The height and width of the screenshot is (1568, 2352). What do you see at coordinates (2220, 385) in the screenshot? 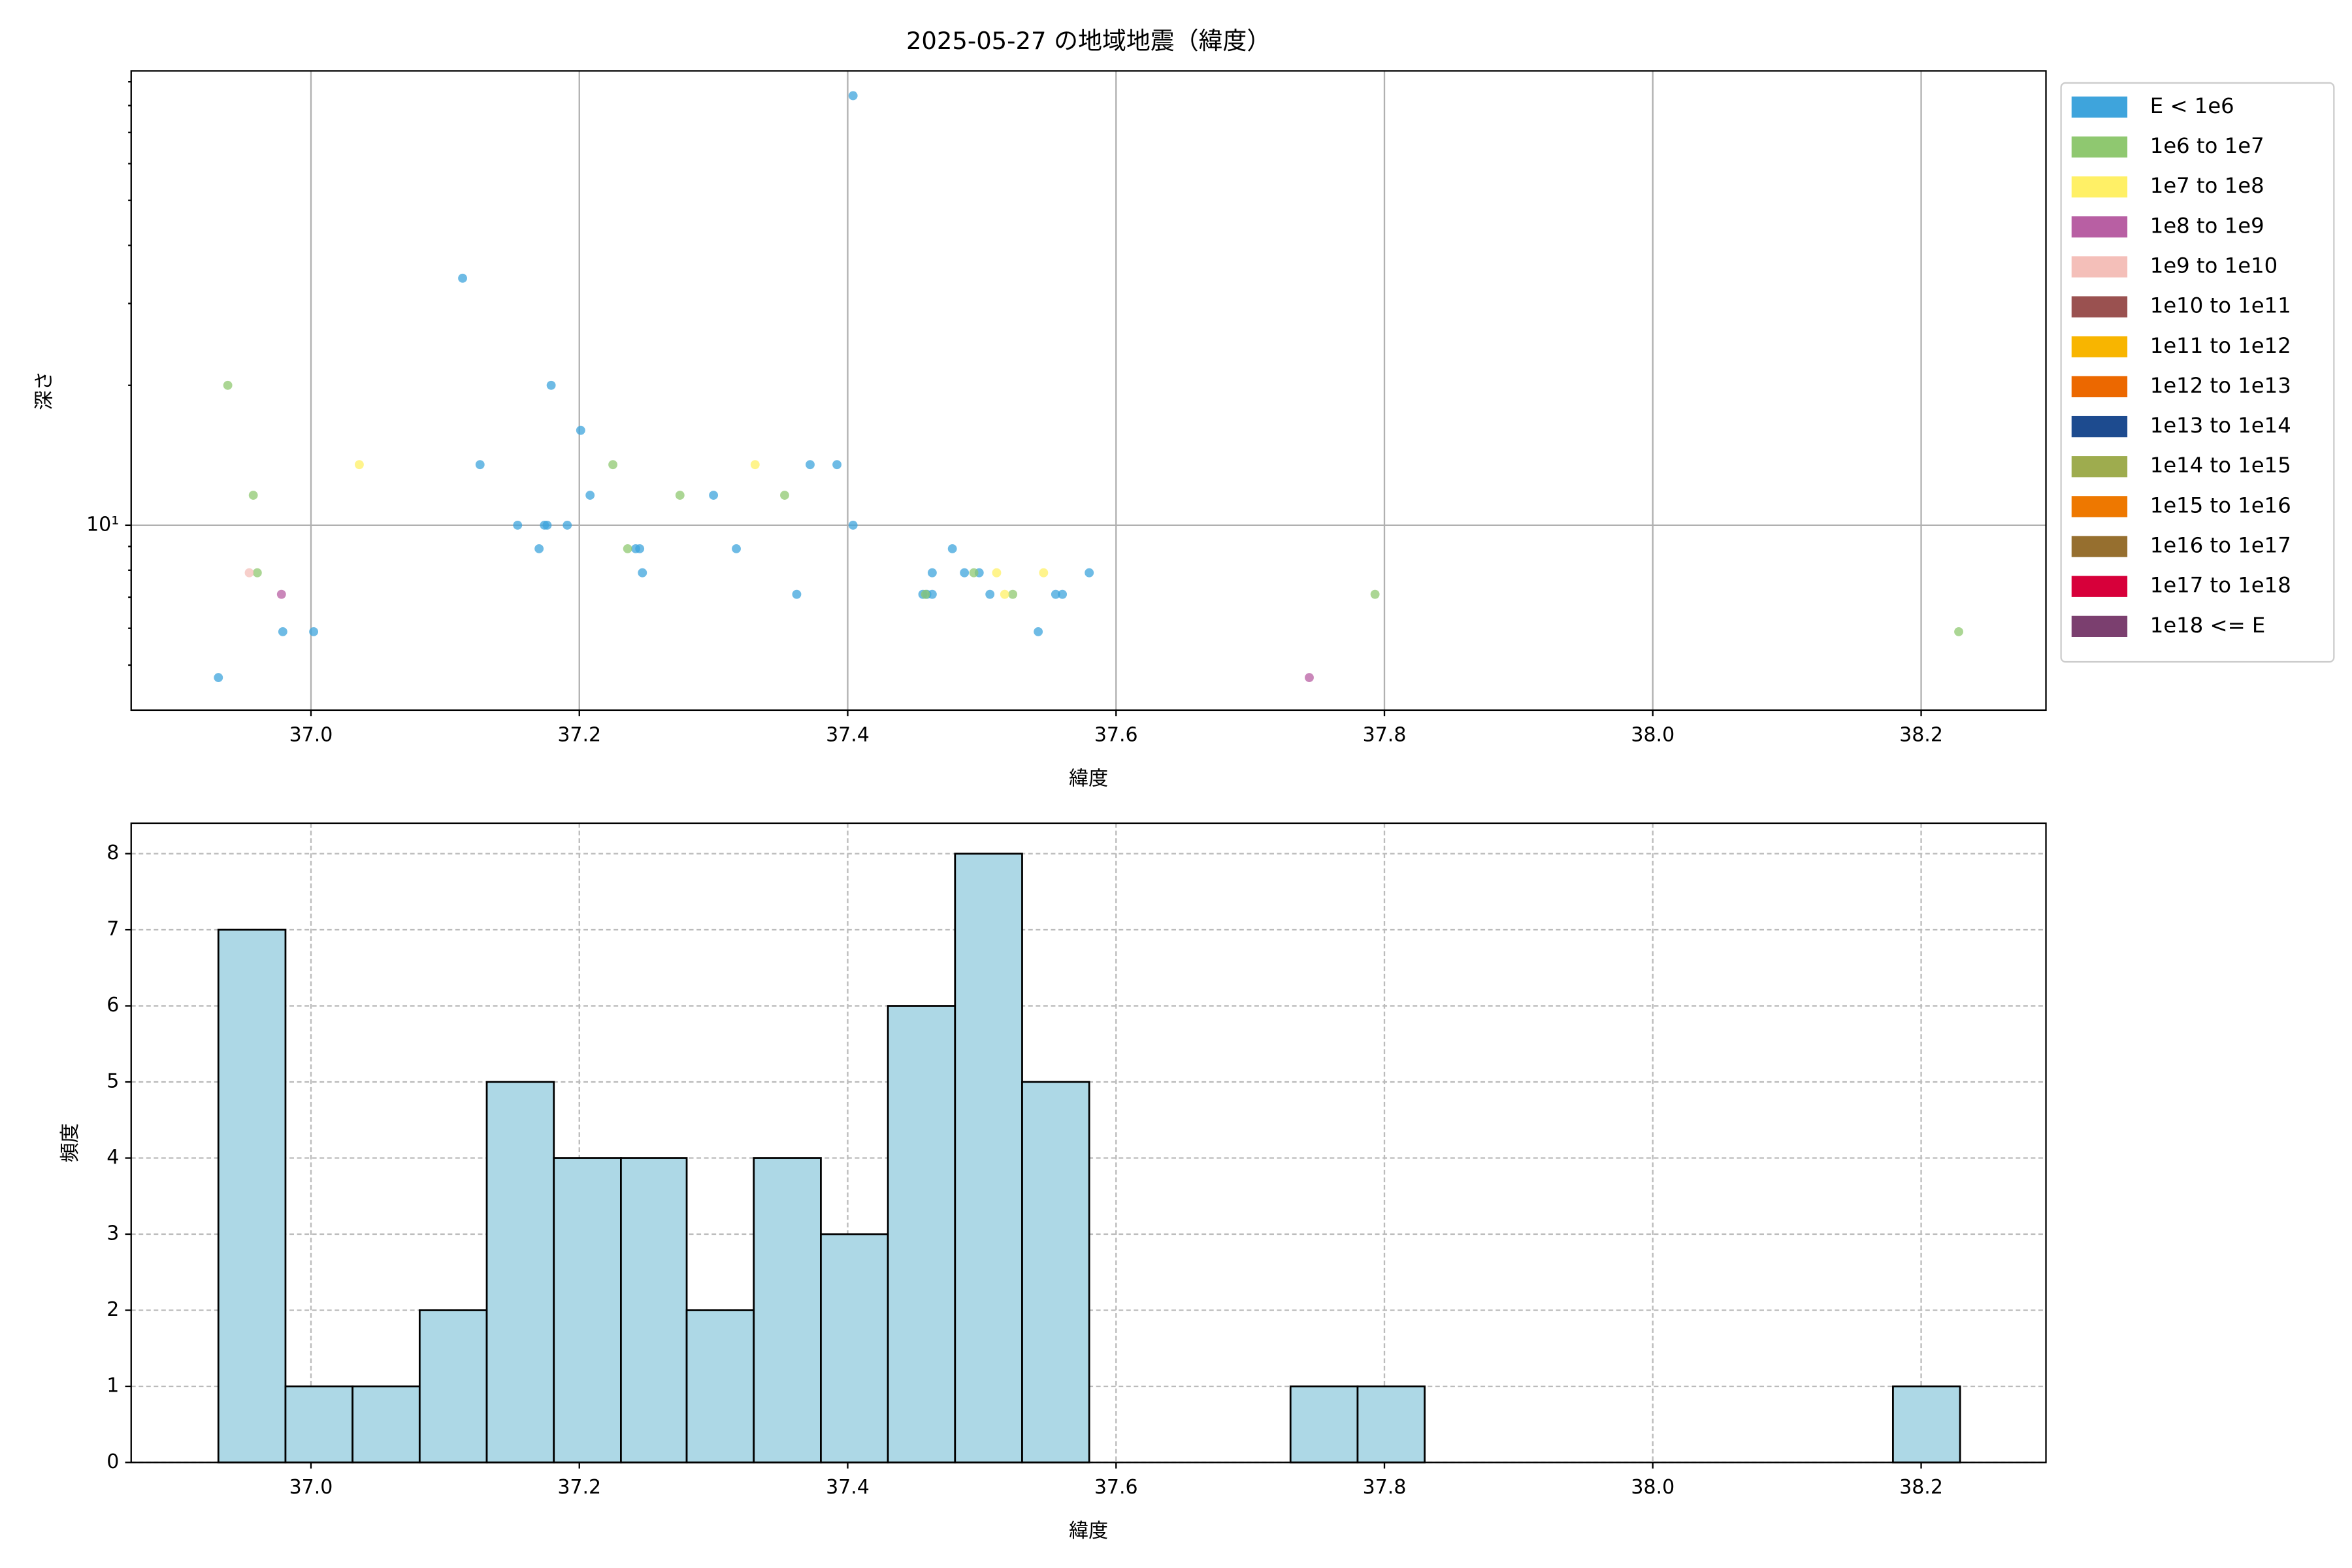
I see `legend-label: 1e12 to 1e13` at bounding box center [2220, 385].